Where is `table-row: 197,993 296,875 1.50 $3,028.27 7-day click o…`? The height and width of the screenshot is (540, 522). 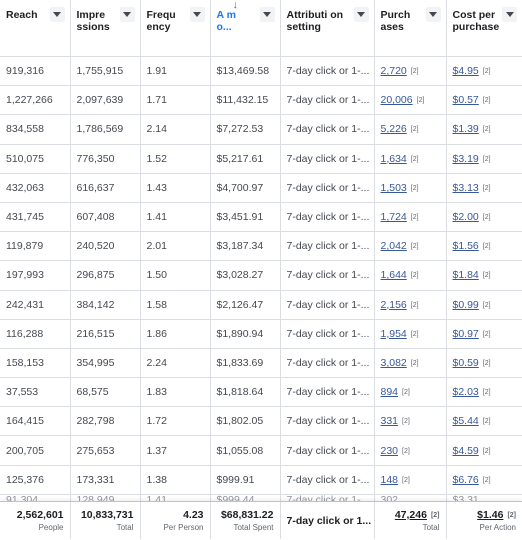
table-row: 197,993 296,875 1.50 $3,028.27 7-day click o… is located at coordinates (261, 275).